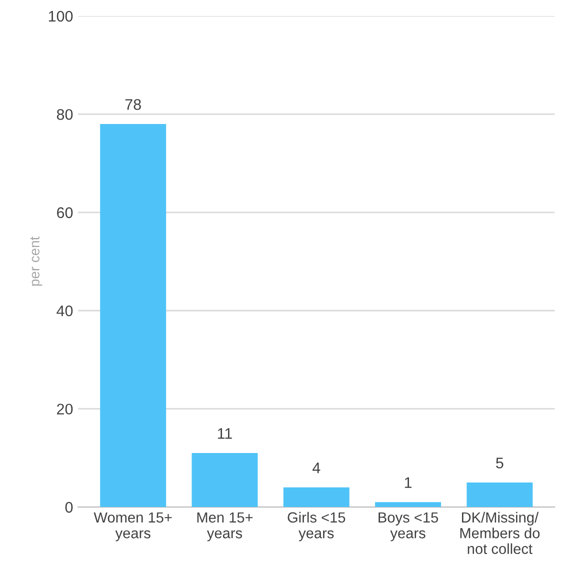 This screenshot has width=566, height=571. Describe the element at coordinates (36, 261) in the screenshot. I see `y-axis-title: per cent` at that location.